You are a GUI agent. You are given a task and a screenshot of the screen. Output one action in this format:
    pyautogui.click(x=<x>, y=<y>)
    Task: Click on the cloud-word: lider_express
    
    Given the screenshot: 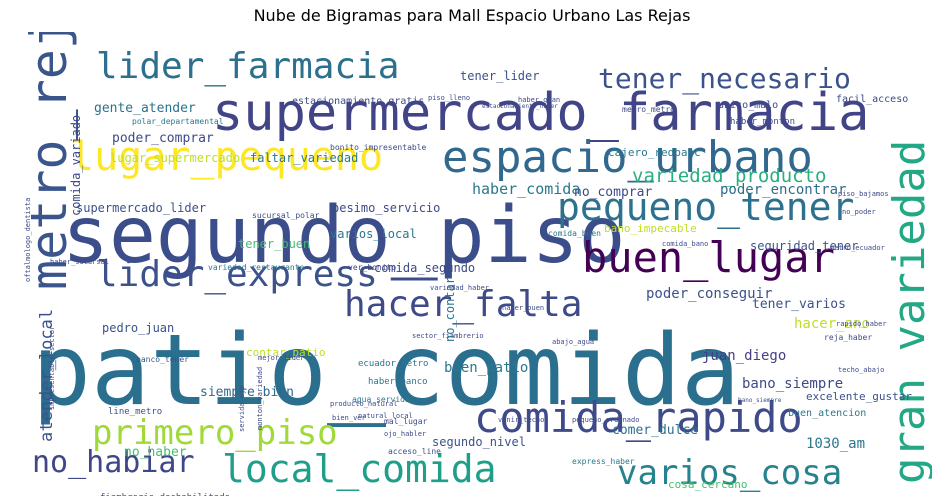 What is the action you would take?
    pyautogui.click(x=237, y=274)
    